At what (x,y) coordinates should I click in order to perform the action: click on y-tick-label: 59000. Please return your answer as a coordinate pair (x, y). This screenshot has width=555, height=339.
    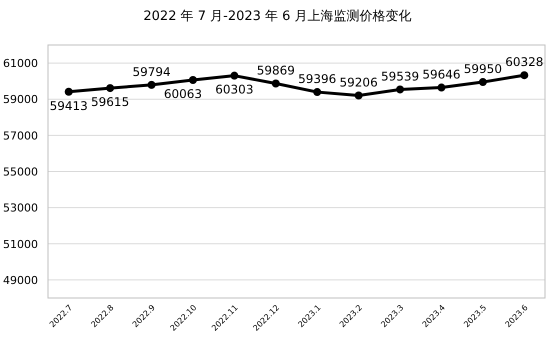
    Looking at the image, I should click on (20, 99).